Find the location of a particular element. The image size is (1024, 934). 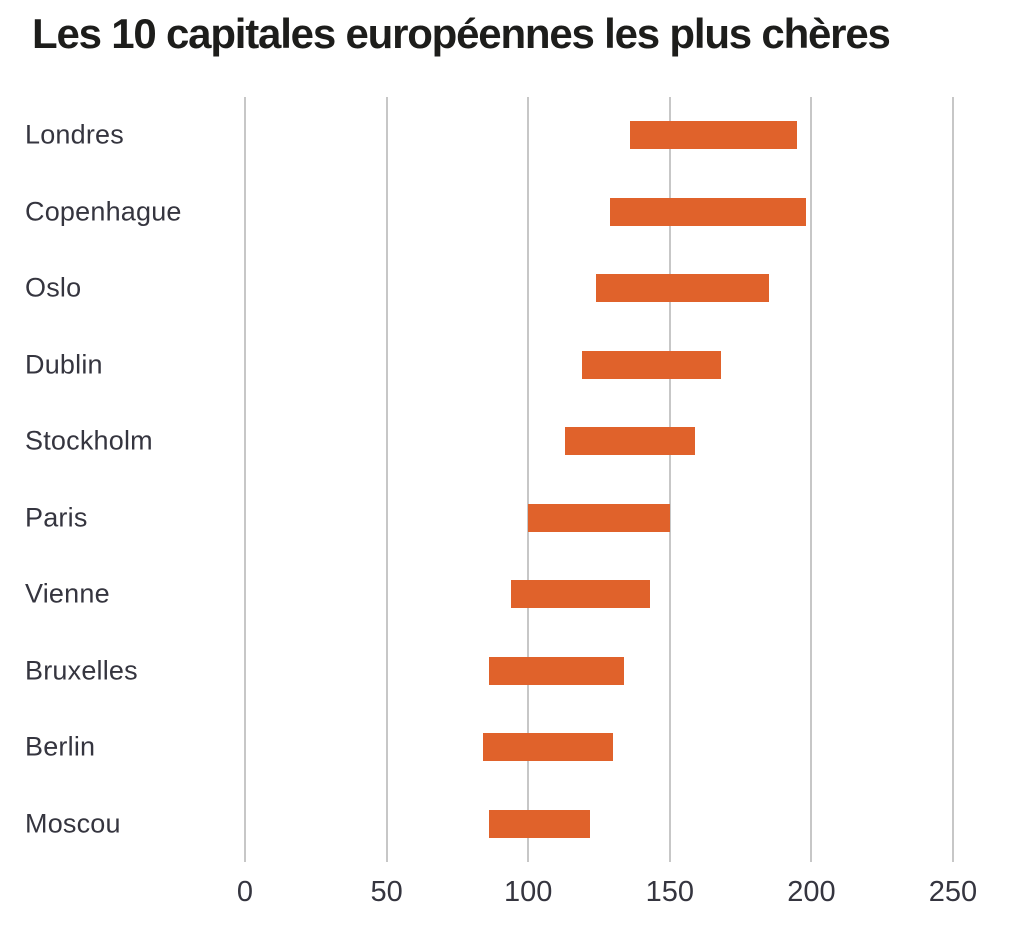

category-label-paris: Paris is located at coordinates (56, 517).